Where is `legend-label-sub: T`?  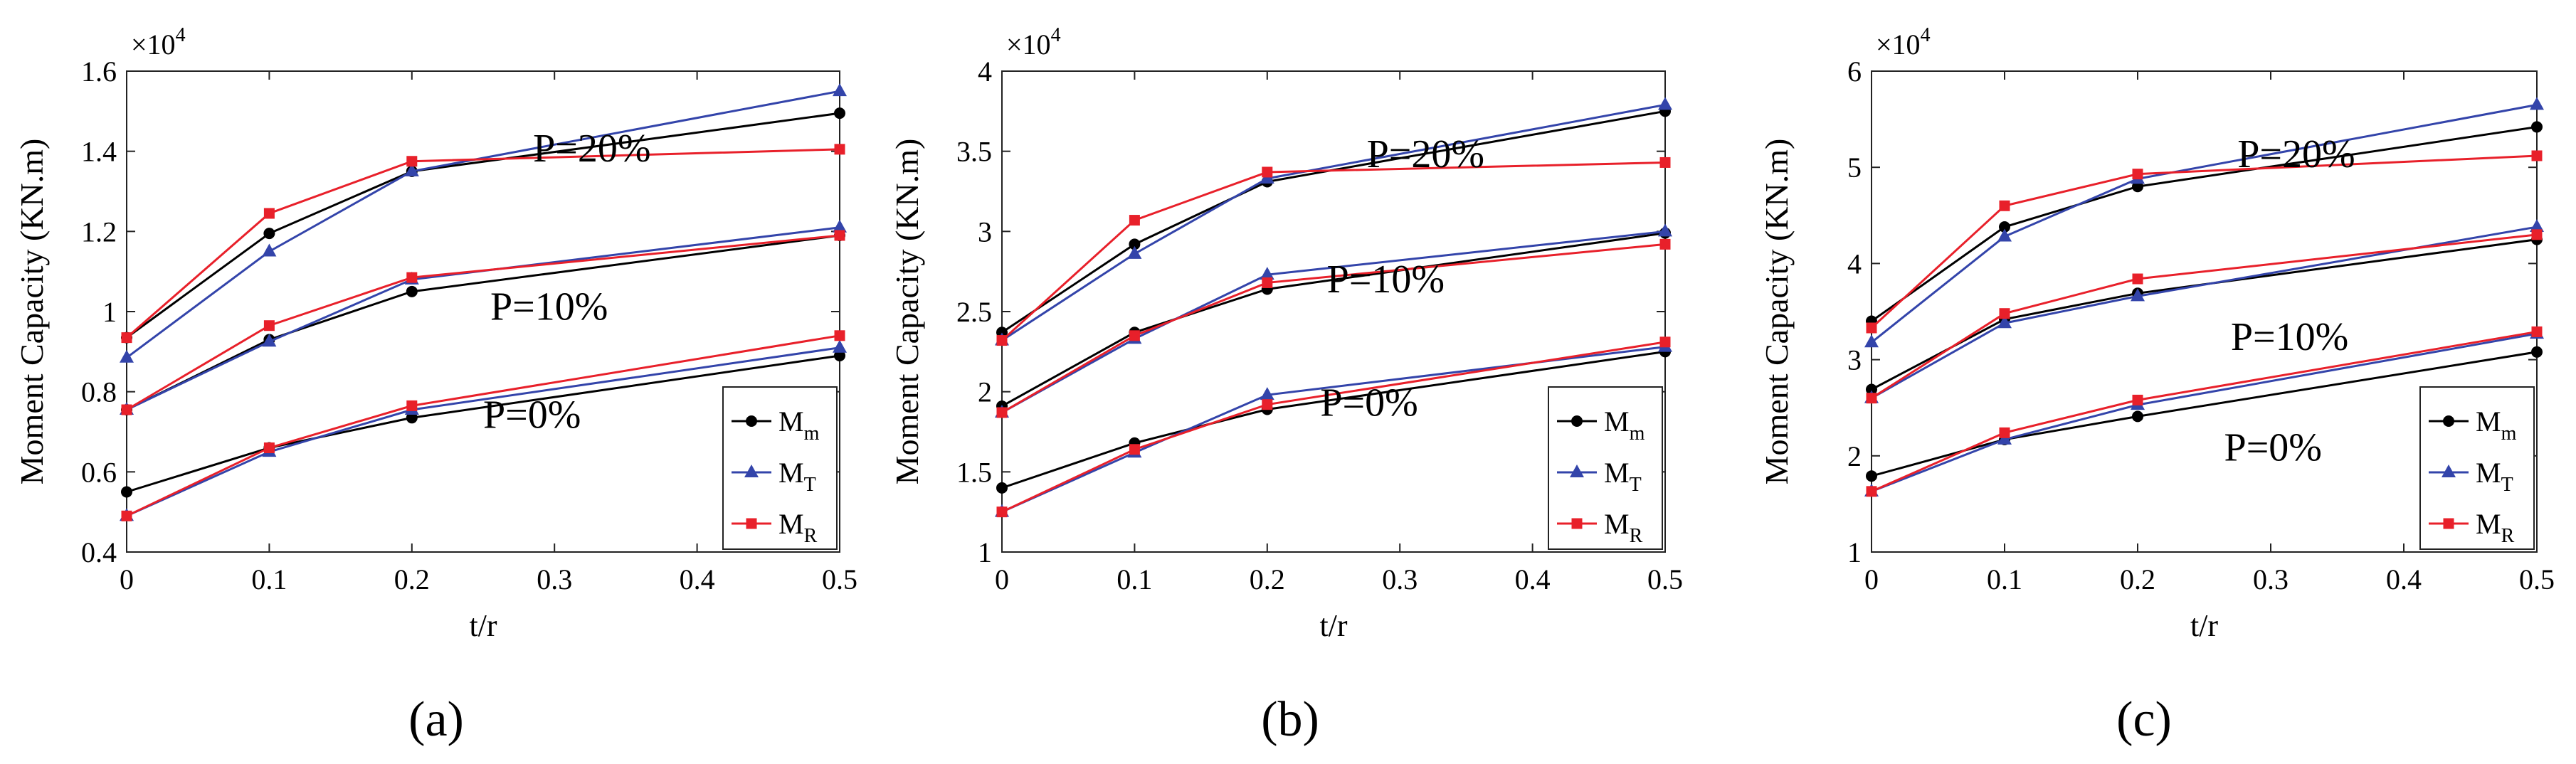 legend-label-sub: T is located at coordinates (2507, 485).